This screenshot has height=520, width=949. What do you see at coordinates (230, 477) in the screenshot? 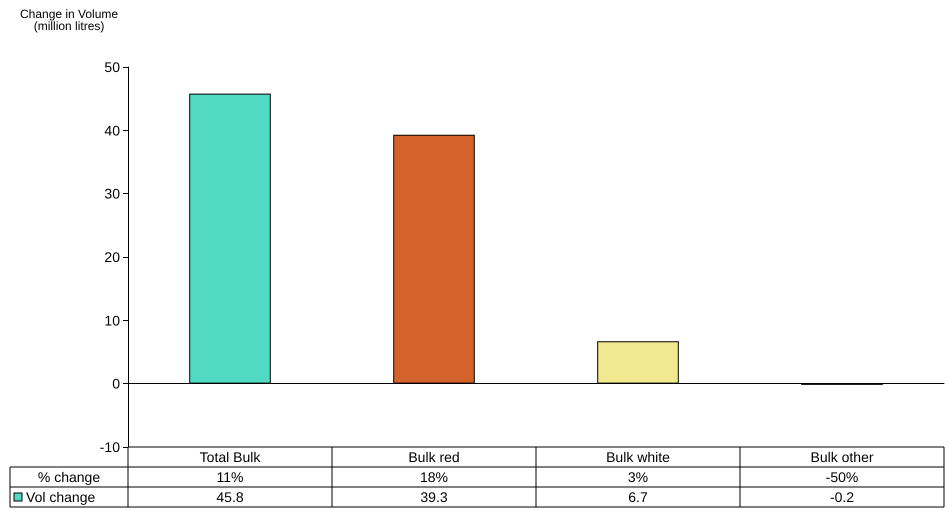
I see `text: 11%` at bounding box center [230, 477].